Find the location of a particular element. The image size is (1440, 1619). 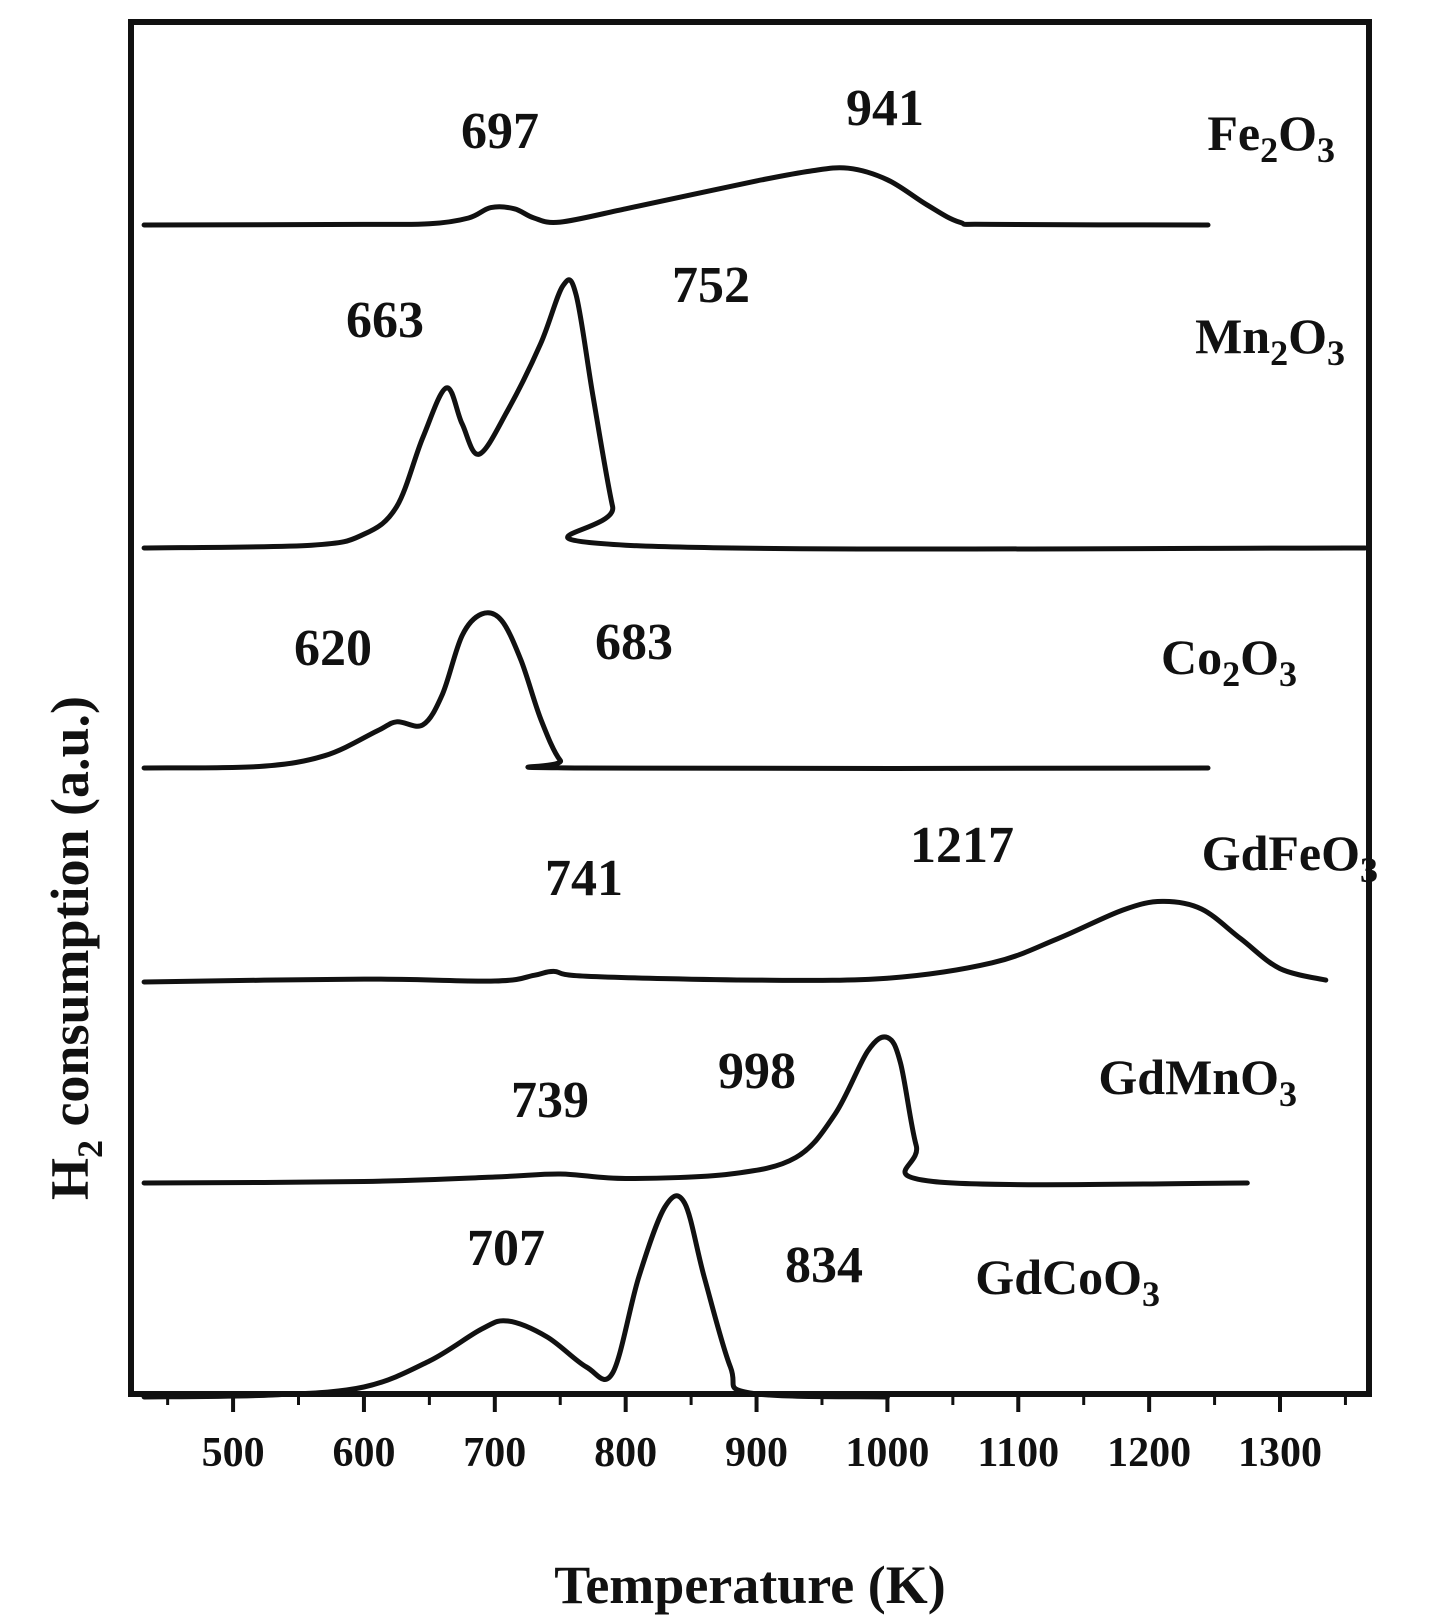

peak-label-gdmno3-739: 739 is located at coordinates (550, 1100).